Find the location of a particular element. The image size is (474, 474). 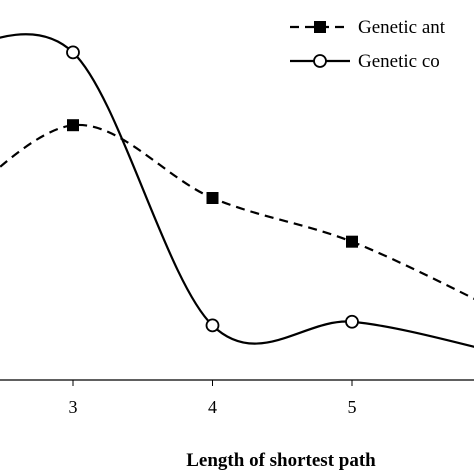

x-tick-label: 5 is located at coordinates (352, 407).